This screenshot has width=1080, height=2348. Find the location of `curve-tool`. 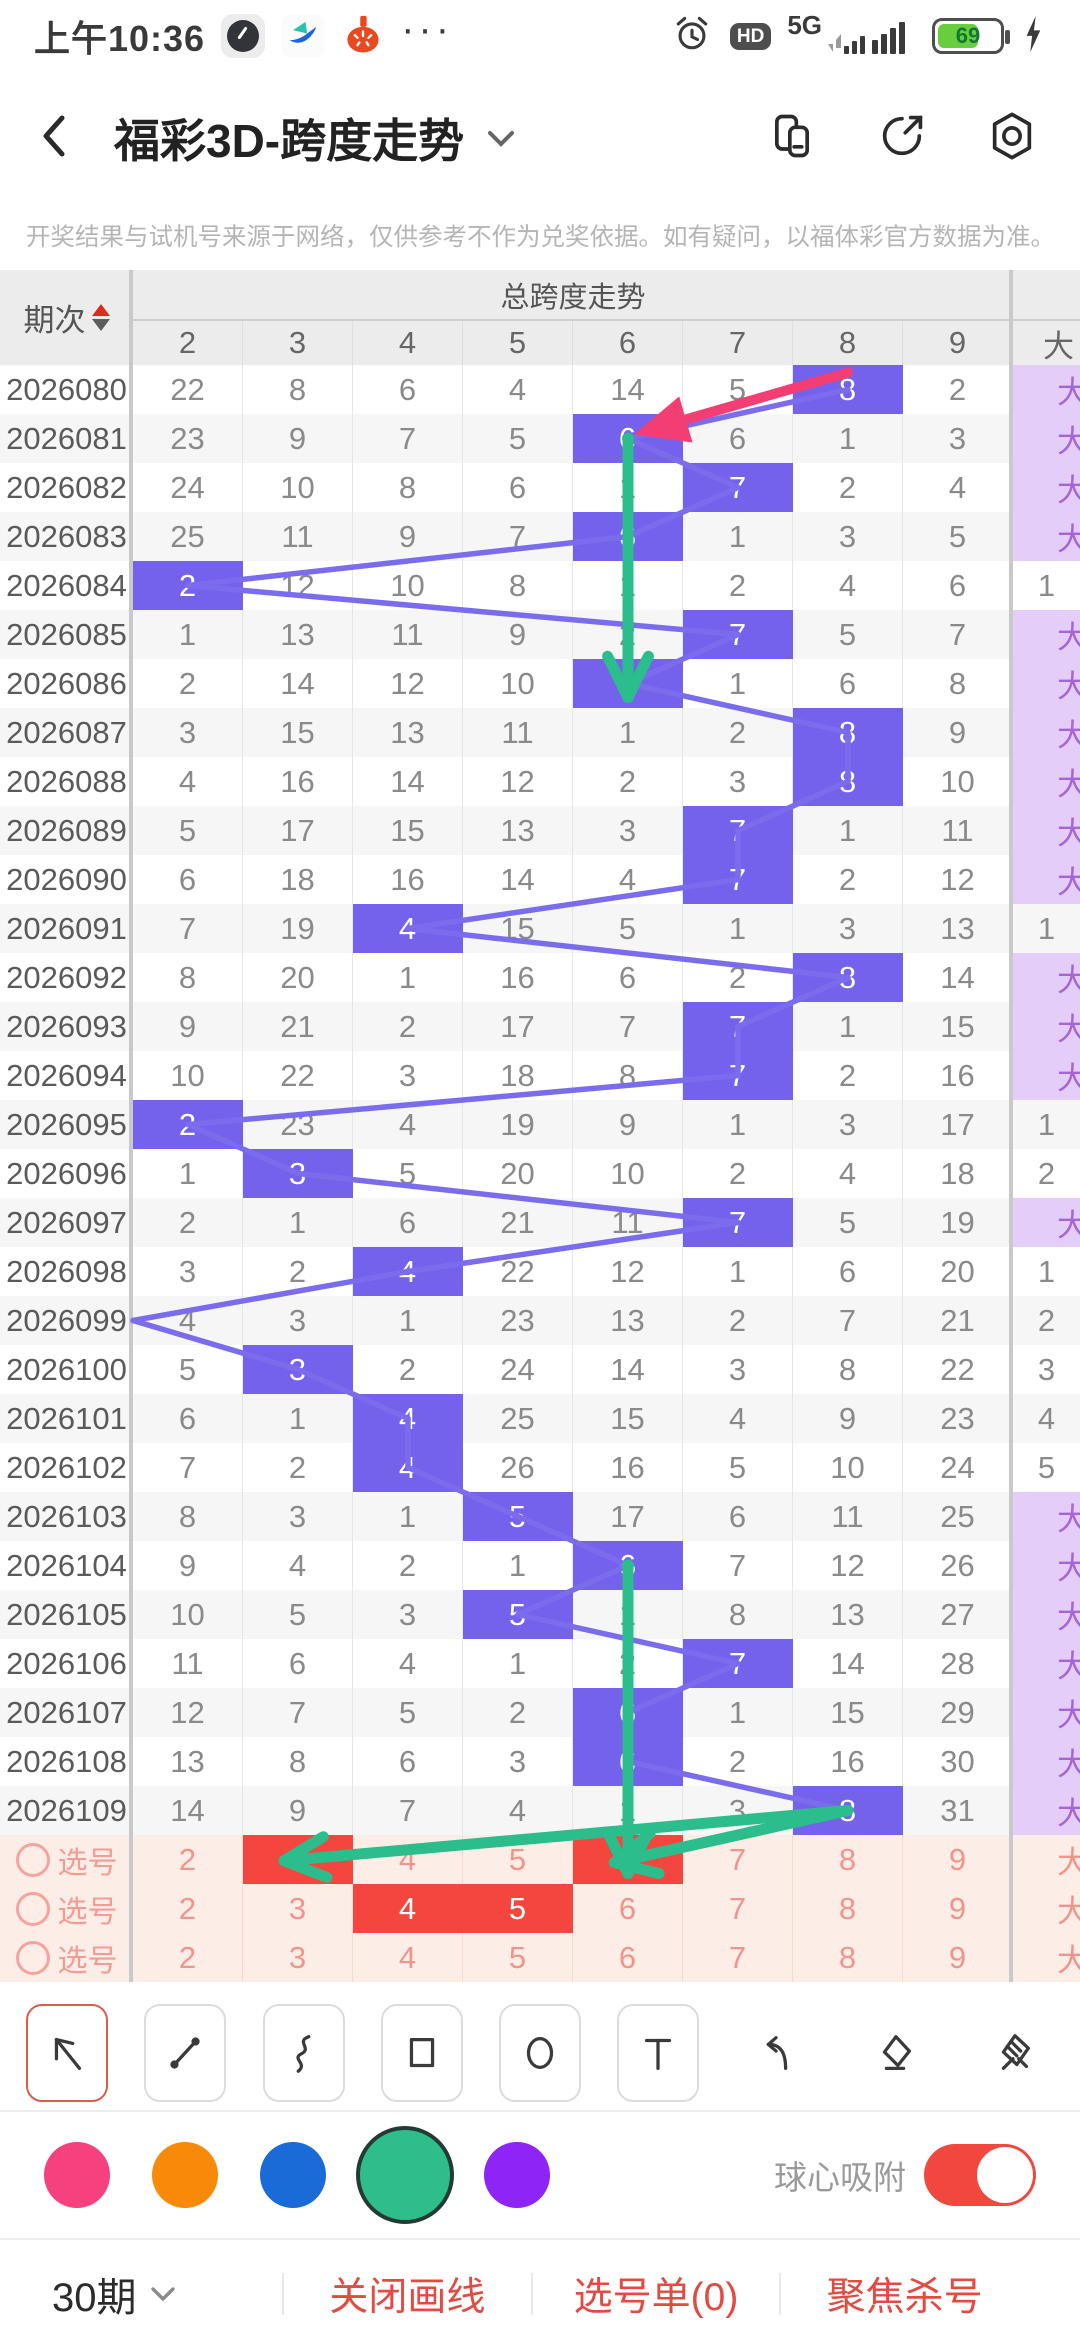

curve-tool is located at coordinates (303, 2053).